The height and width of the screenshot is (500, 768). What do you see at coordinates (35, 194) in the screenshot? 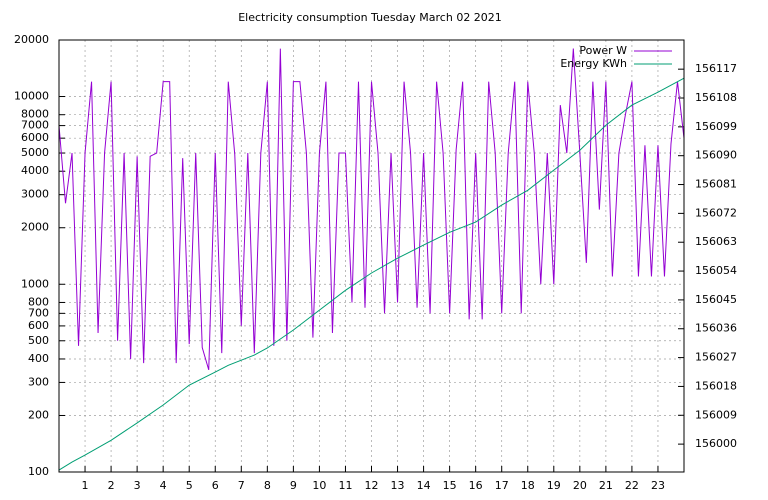
I see `y-tick-label: 3000` at bounding box center [35, 194].